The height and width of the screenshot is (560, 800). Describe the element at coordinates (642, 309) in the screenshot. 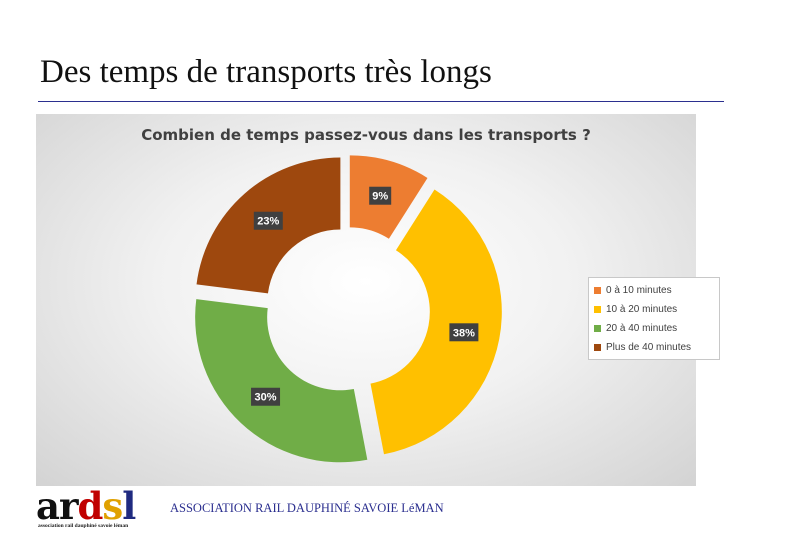

I see `legend-label: 10 à 20 minutes` at that location.